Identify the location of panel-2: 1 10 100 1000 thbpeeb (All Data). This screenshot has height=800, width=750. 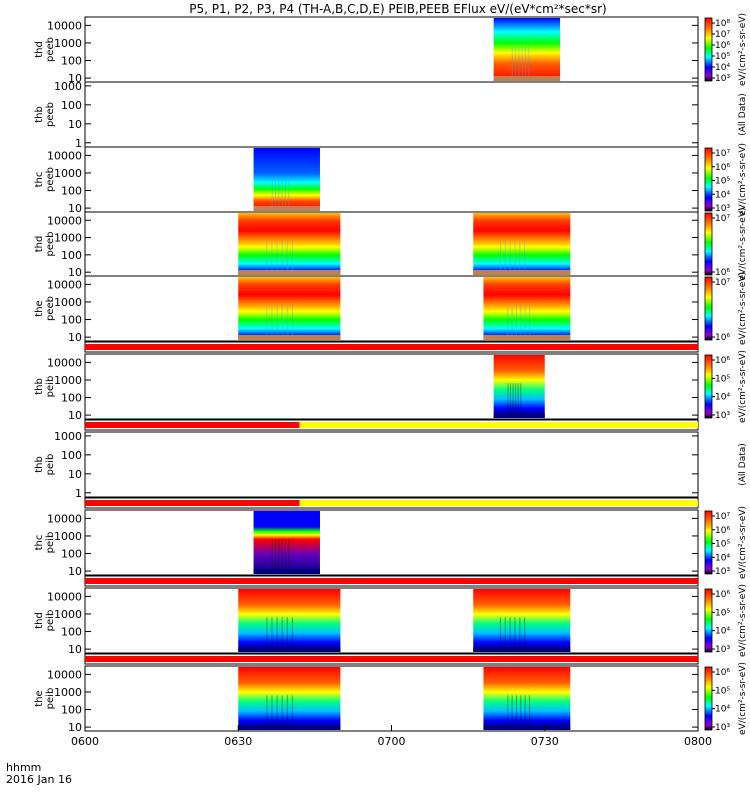
(391, 115).